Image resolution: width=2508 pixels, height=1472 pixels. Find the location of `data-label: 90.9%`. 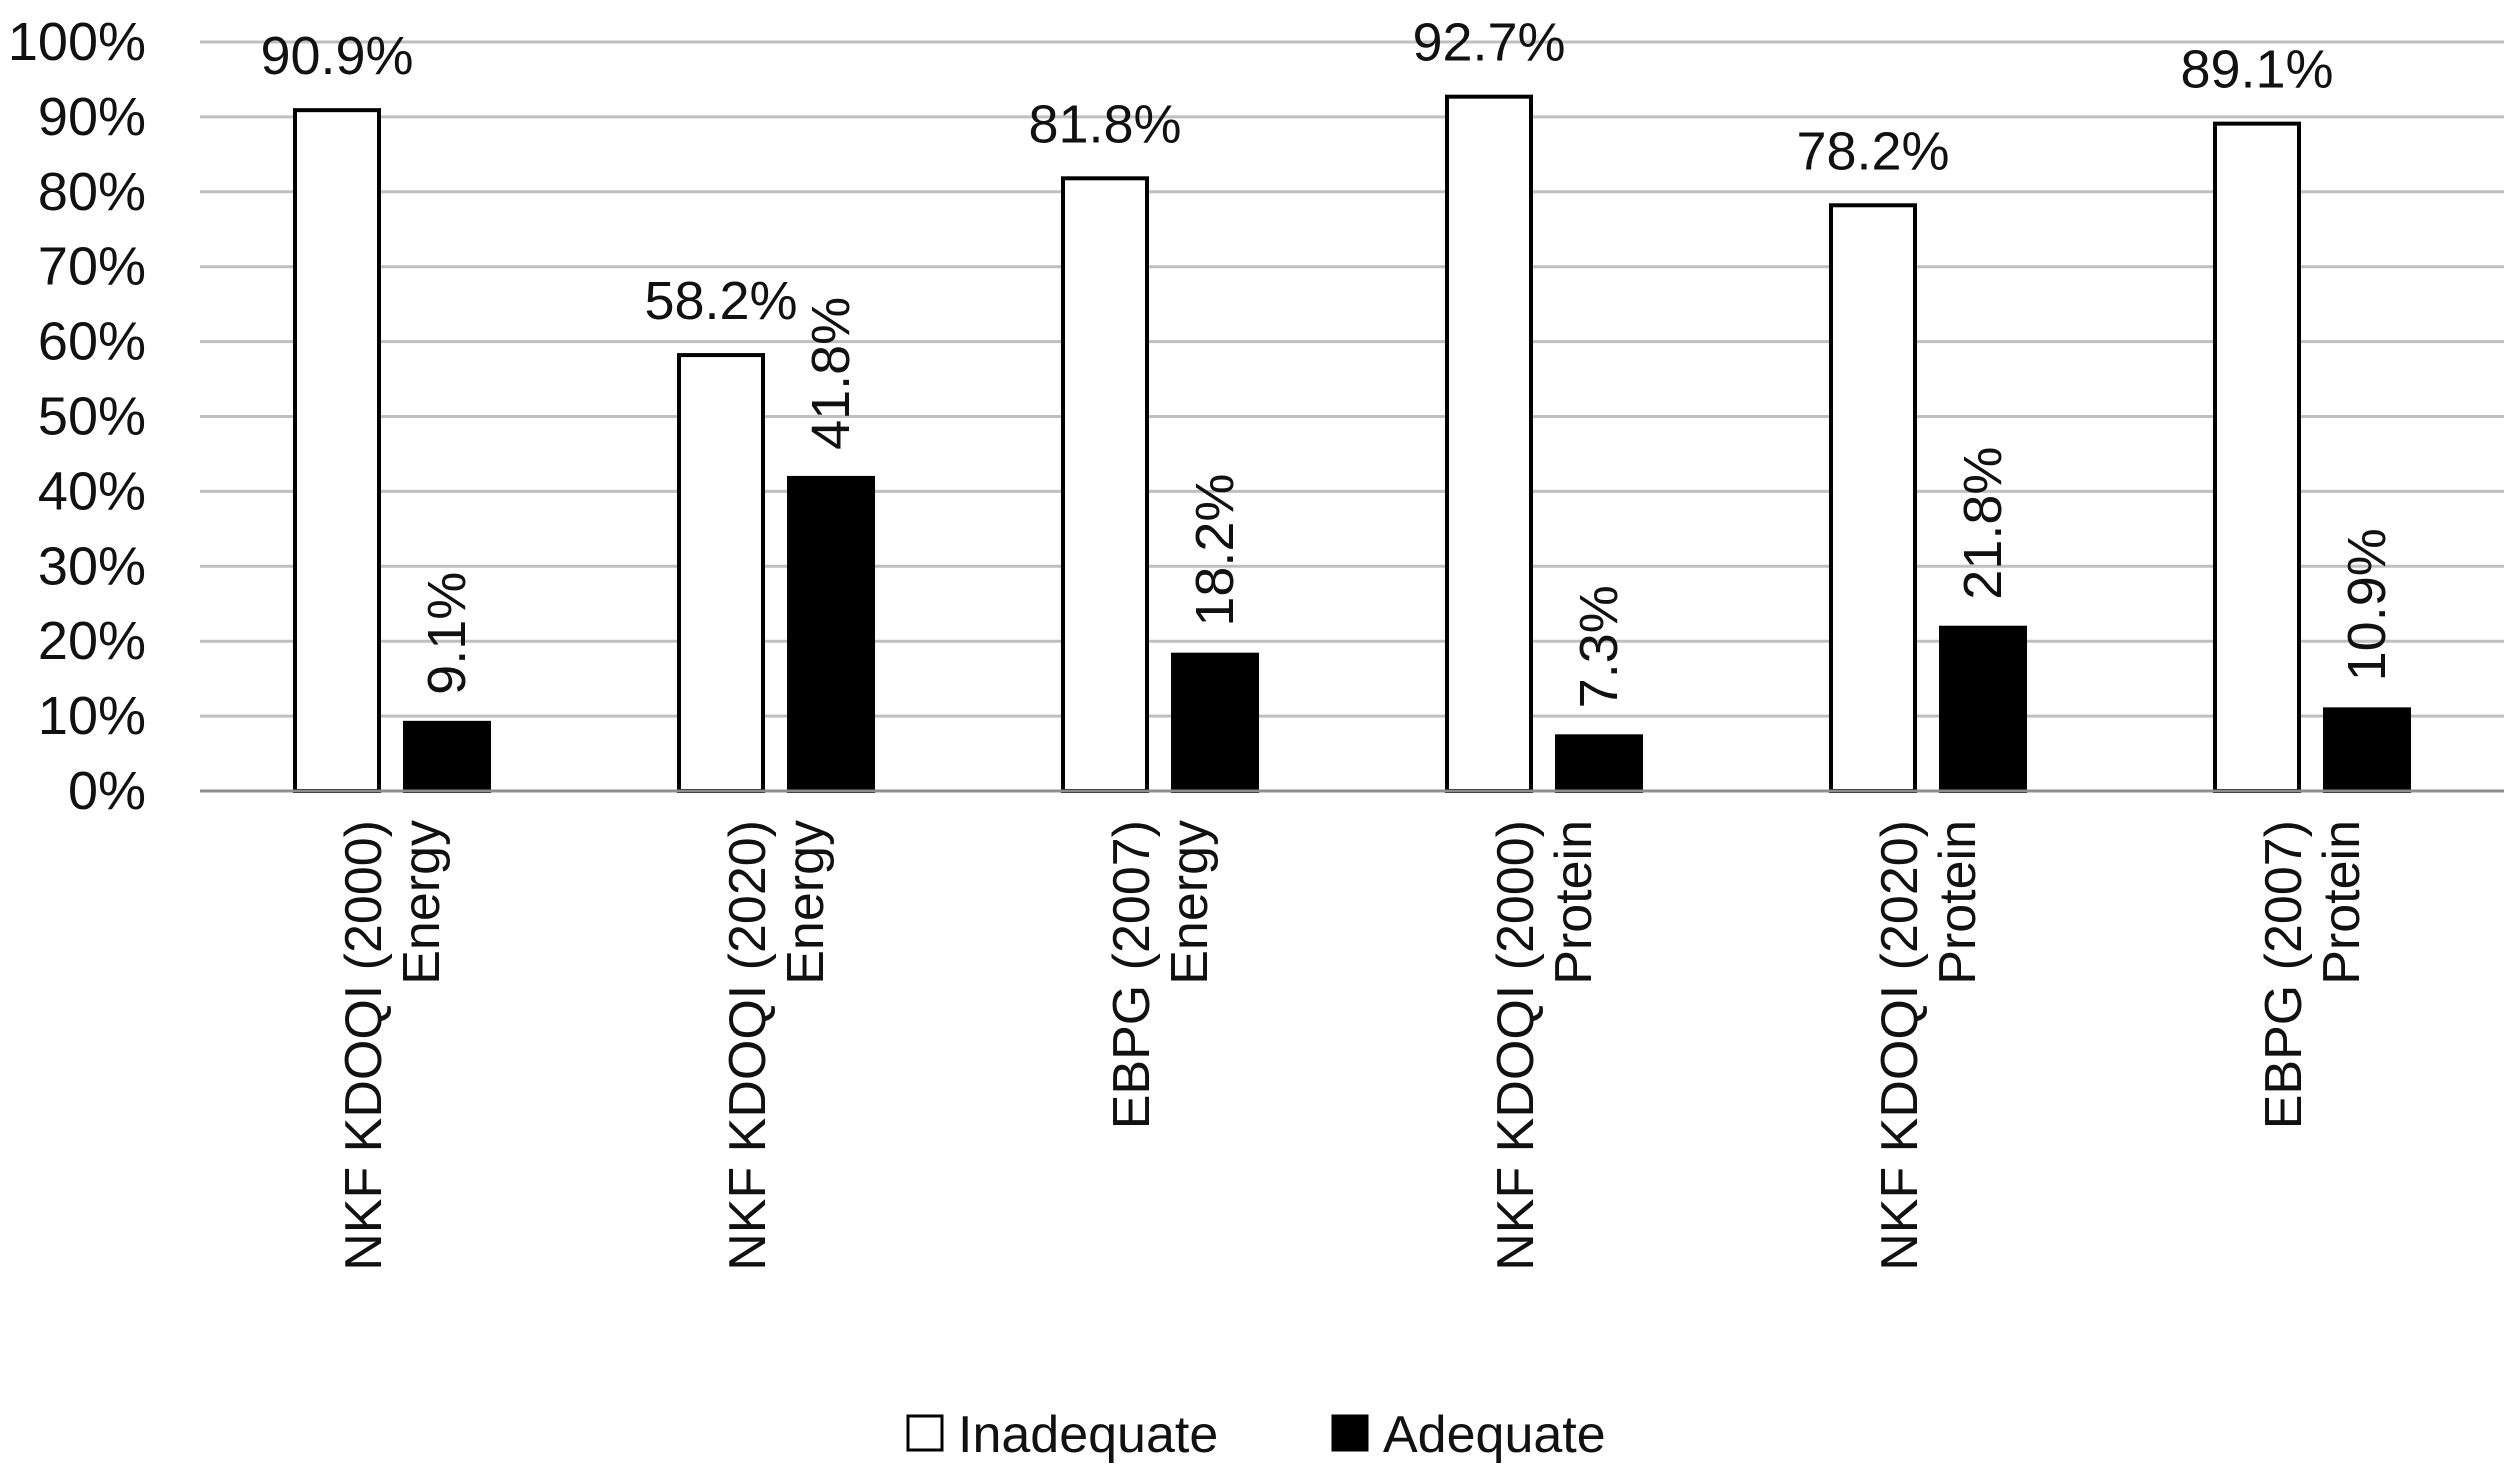

data-label: 90.9% is located at coordinates (336, 56).